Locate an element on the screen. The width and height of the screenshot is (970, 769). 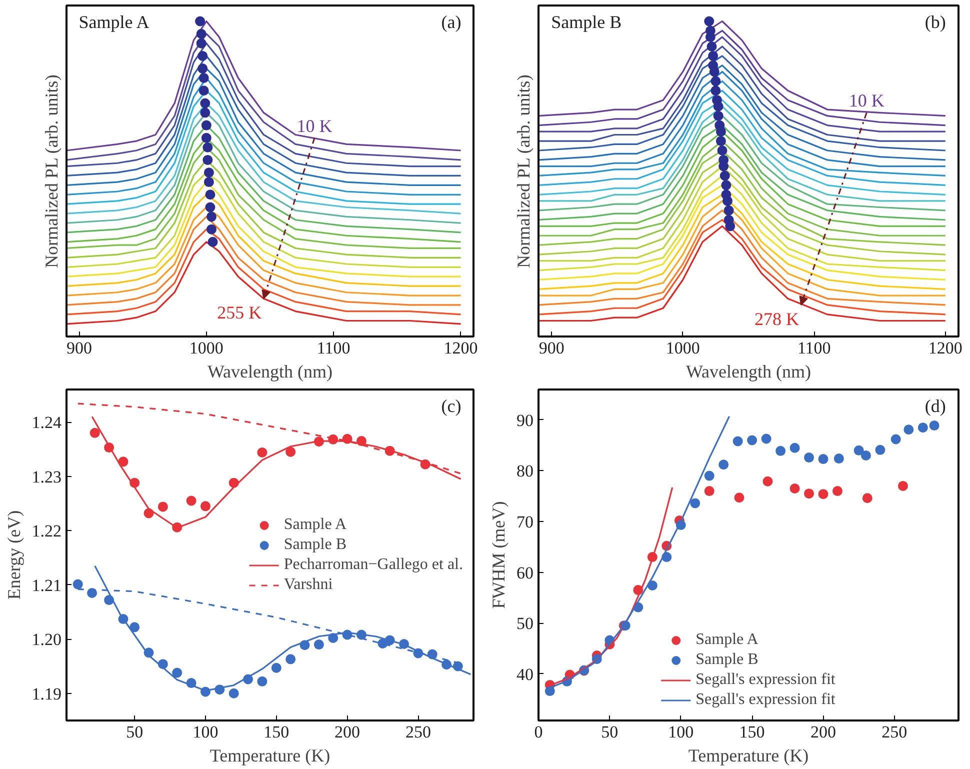
y-tick-label: 1.21 is located at coordinates (47, 585).